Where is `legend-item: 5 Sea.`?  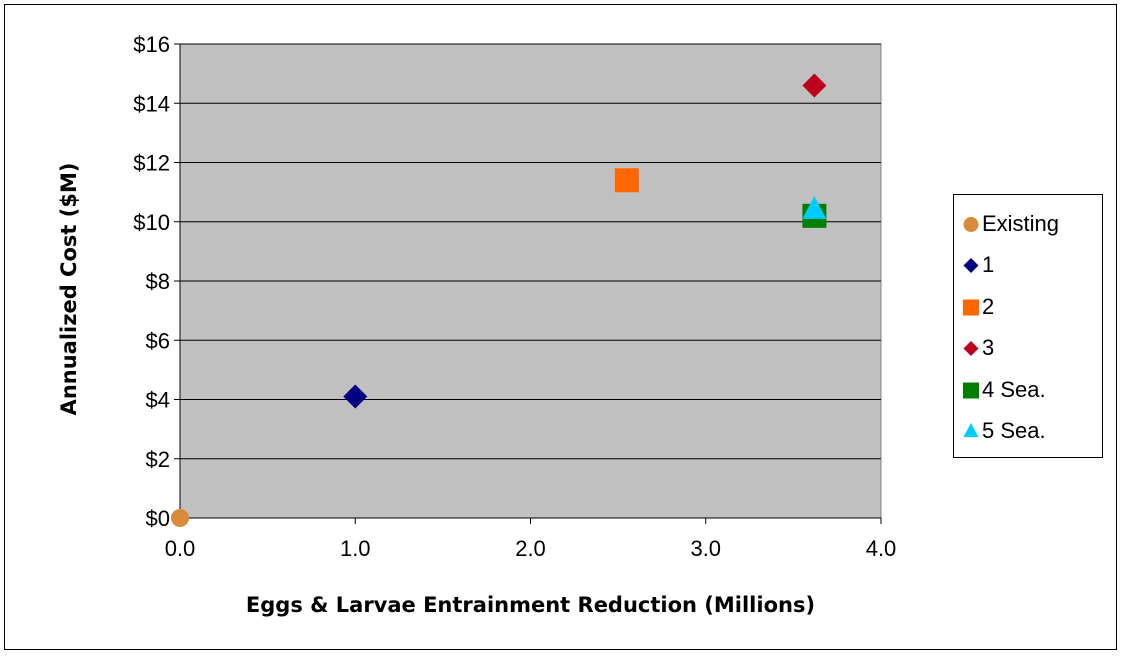
legend-item: 5 Sea. is located at coordinates (1032, 432).